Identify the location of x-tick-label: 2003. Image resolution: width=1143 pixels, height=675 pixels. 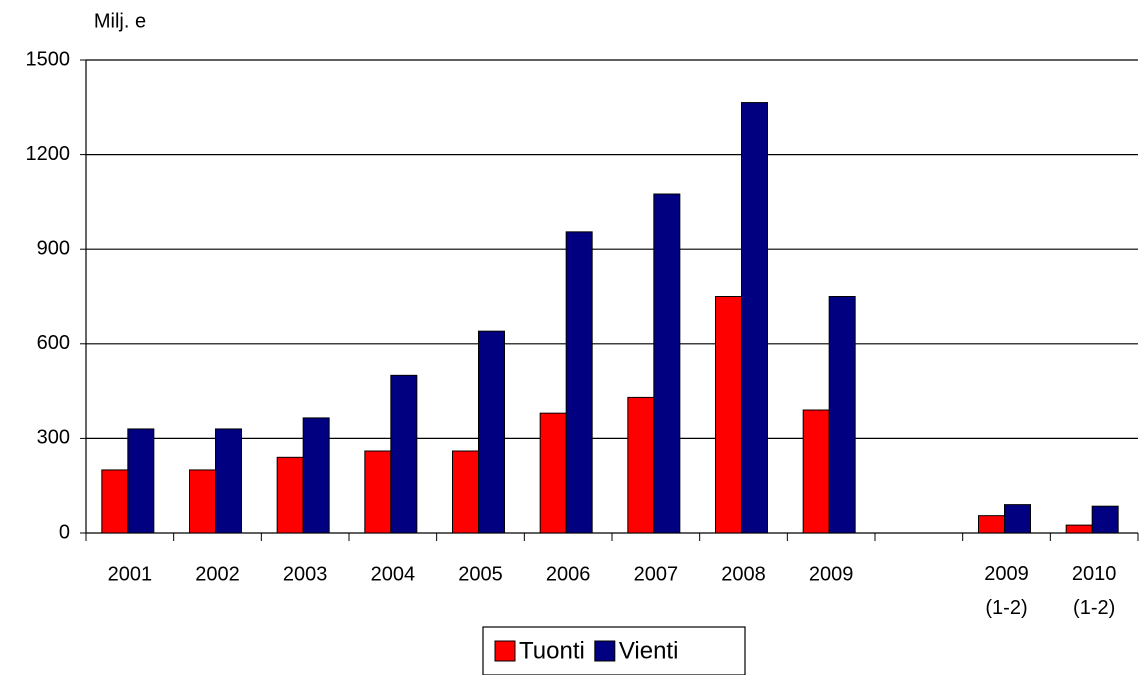
(305, 574).